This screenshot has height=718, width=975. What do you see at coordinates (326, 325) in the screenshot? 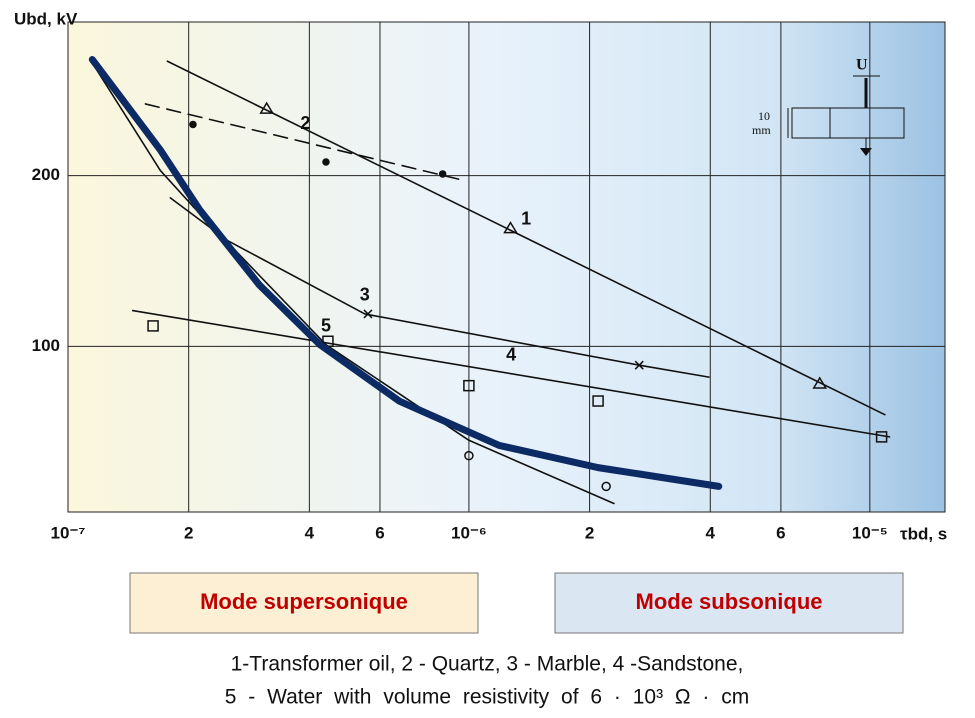
I see `series-label: 5` at bounding box center [326, 325].